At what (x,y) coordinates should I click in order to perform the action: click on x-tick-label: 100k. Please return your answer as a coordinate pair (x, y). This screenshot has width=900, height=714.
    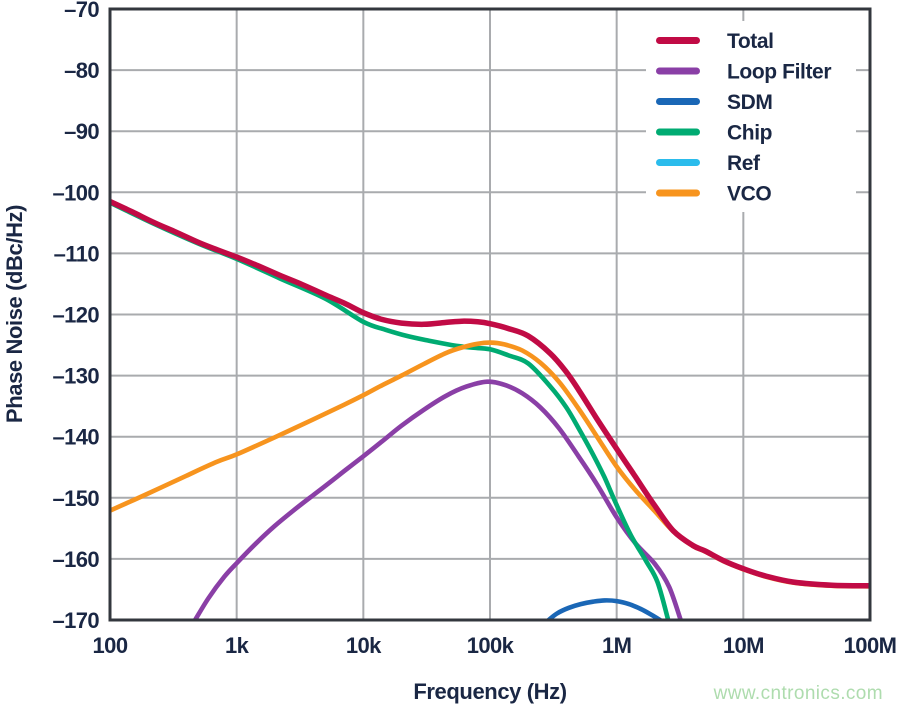
    Looking at the image, I should click on (491, 645).